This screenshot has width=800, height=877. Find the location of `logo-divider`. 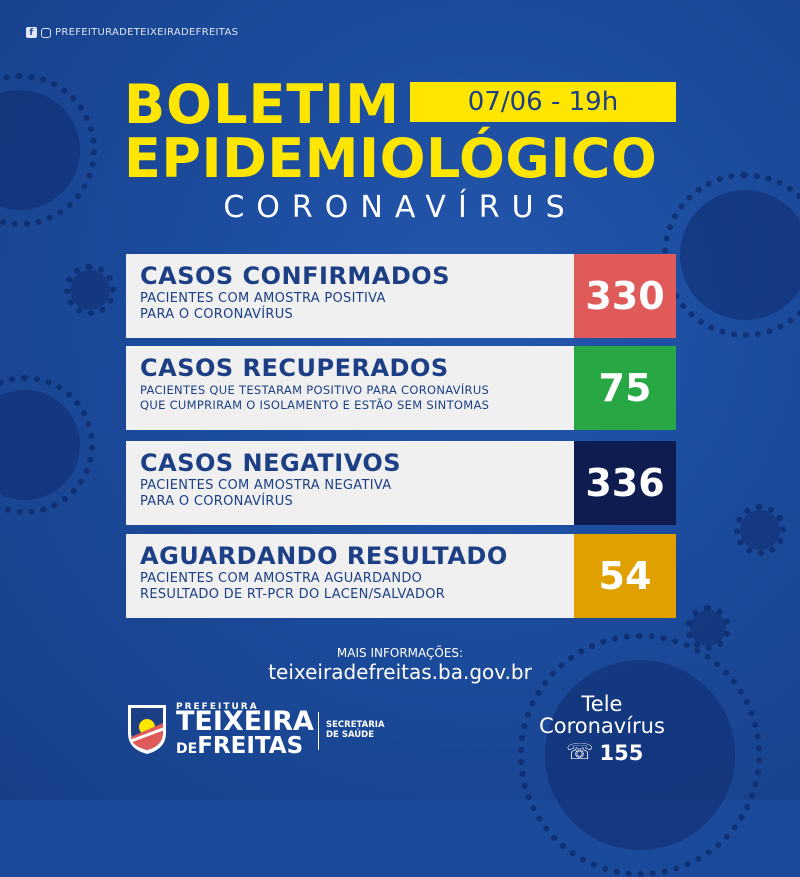

logo-divider is located at coordinates (318, 731).